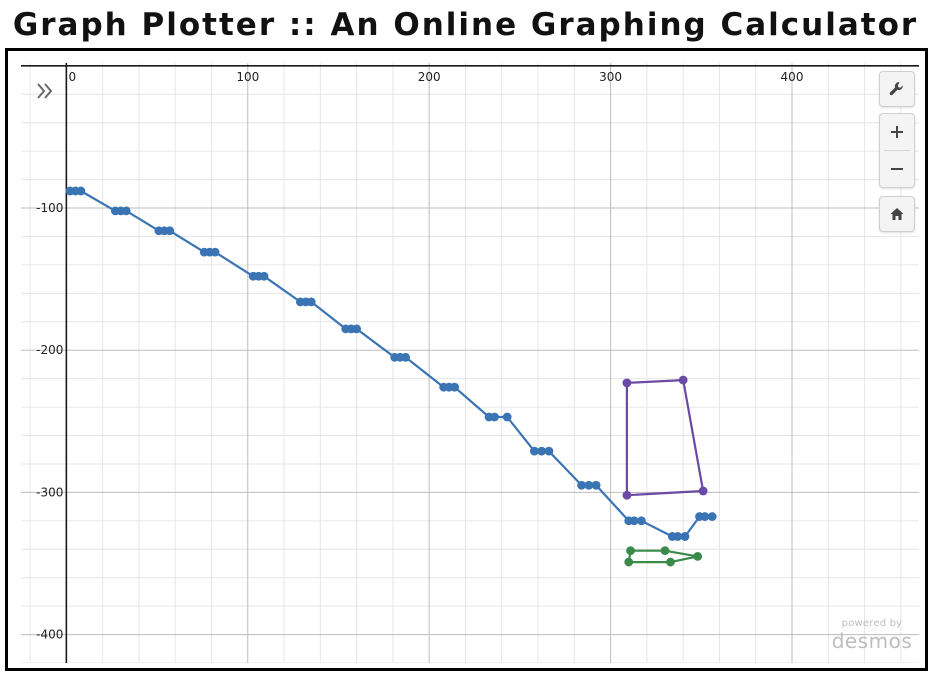 This screenshot has height=673, width=931. I want to click on zoom-controls, so click(897, 150).